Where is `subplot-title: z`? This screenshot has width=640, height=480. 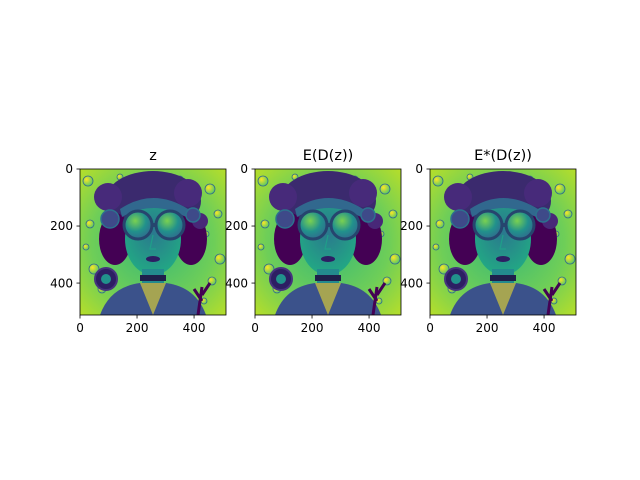
subplot-title: z is located at coordinates (153, 156).